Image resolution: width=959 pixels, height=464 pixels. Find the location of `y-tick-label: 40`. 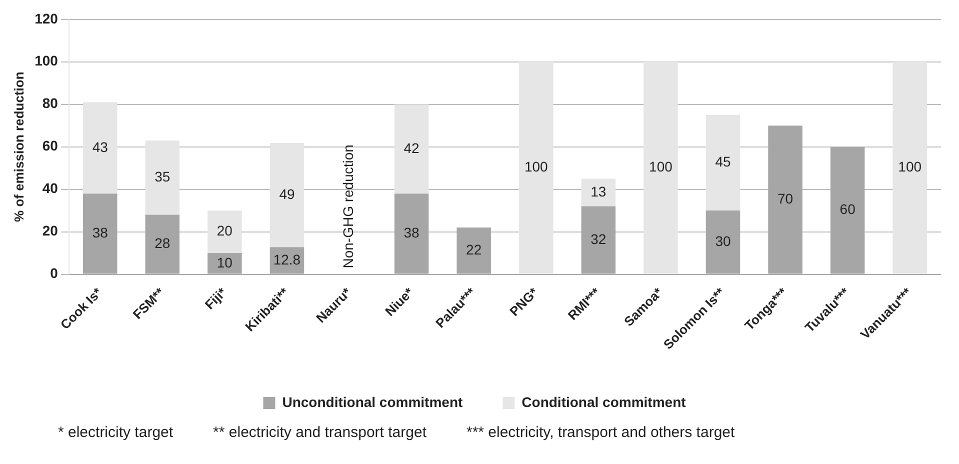

y-tick-label: 40 is located at coordinates (50, 188).